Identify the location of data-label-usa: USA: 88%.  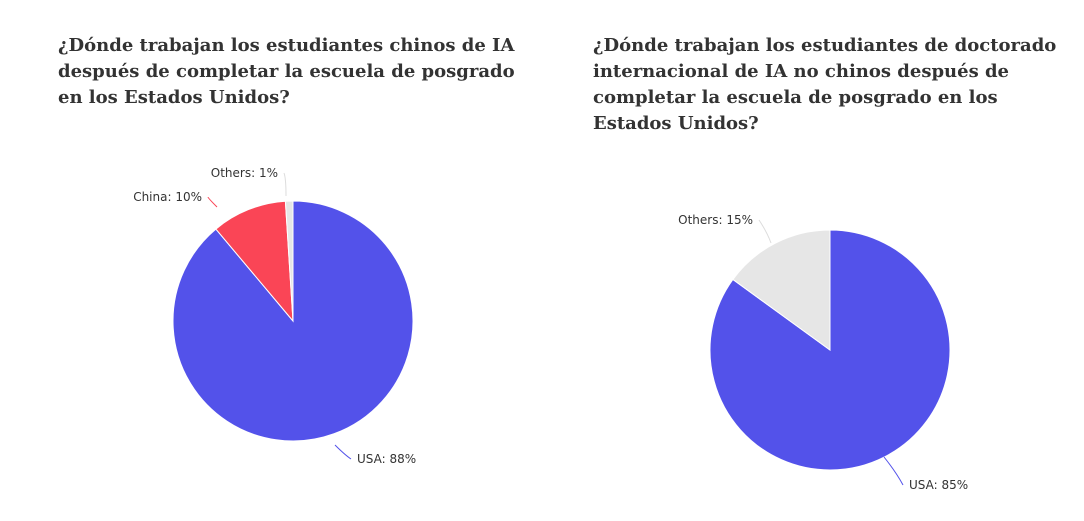
(386, 459).